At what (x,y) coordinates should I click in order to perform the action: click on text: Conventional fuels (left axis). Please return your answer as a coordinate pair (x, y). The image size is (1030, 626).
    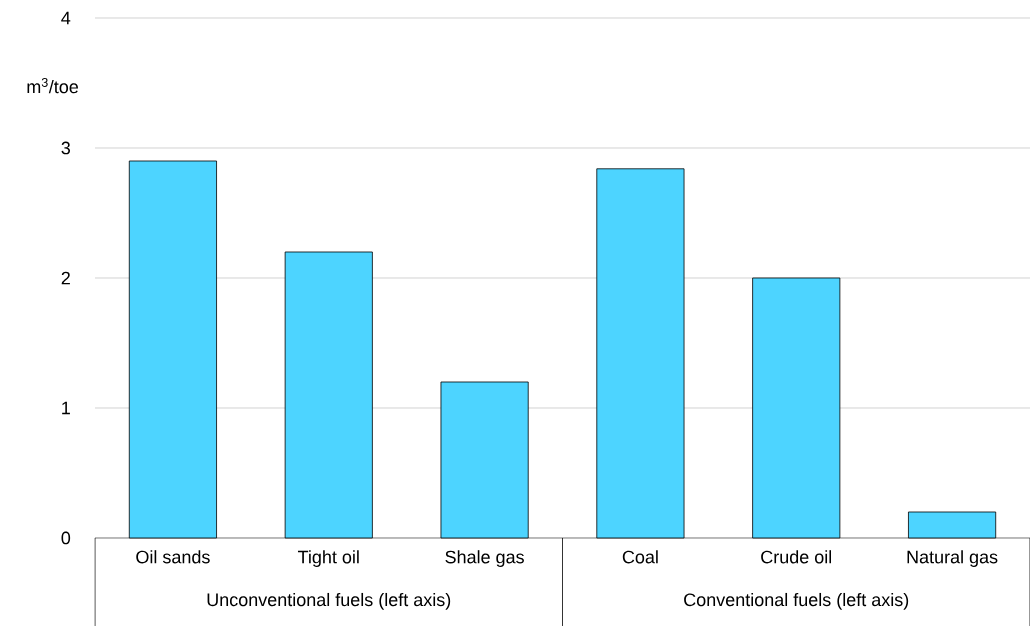
    Looking at the image, I should click on (796, 601).